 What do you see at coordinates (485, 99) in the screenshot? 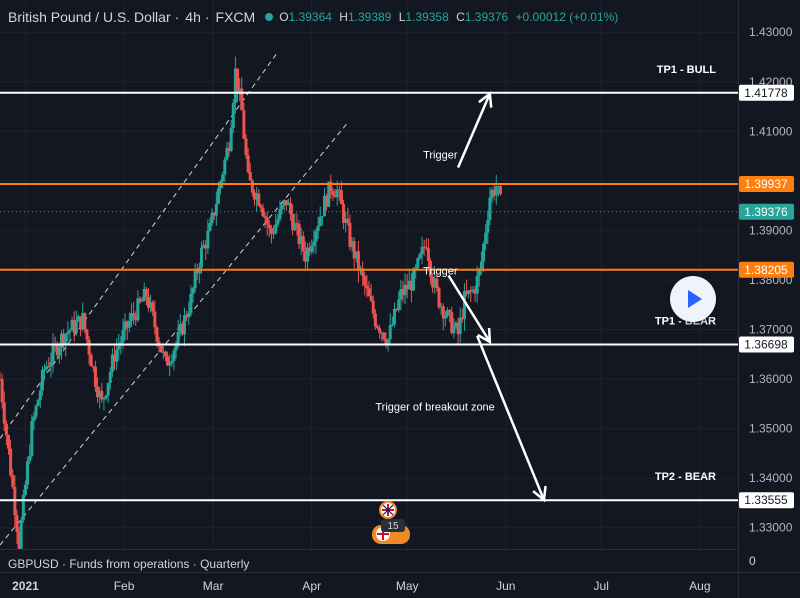
I see `arrow-head` at bounding box center [485, 99].